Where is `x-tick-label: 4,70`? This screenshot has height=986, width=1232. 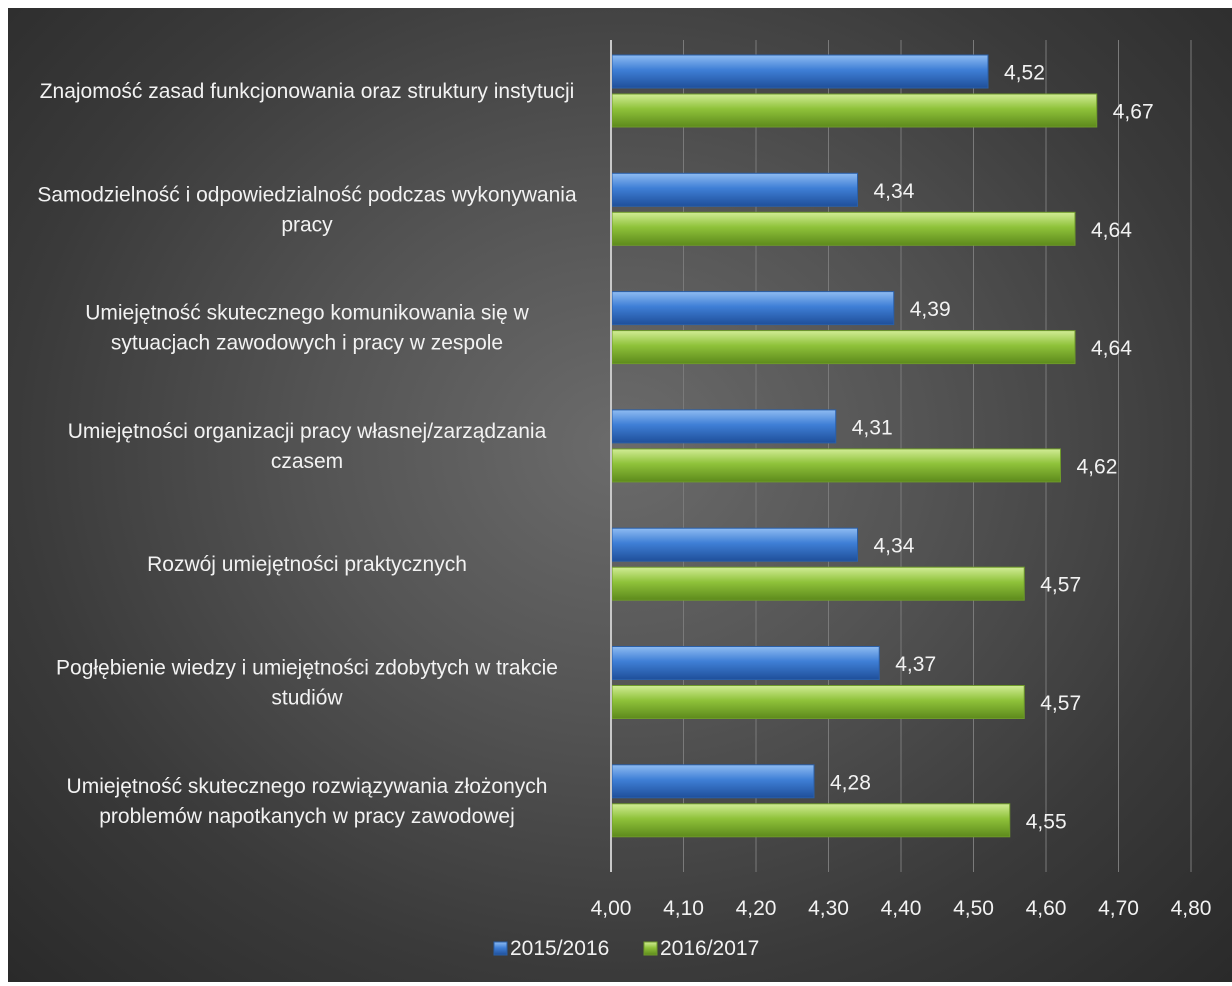
x-tick-label: 4,70 is located at coordinates (1118, 908).